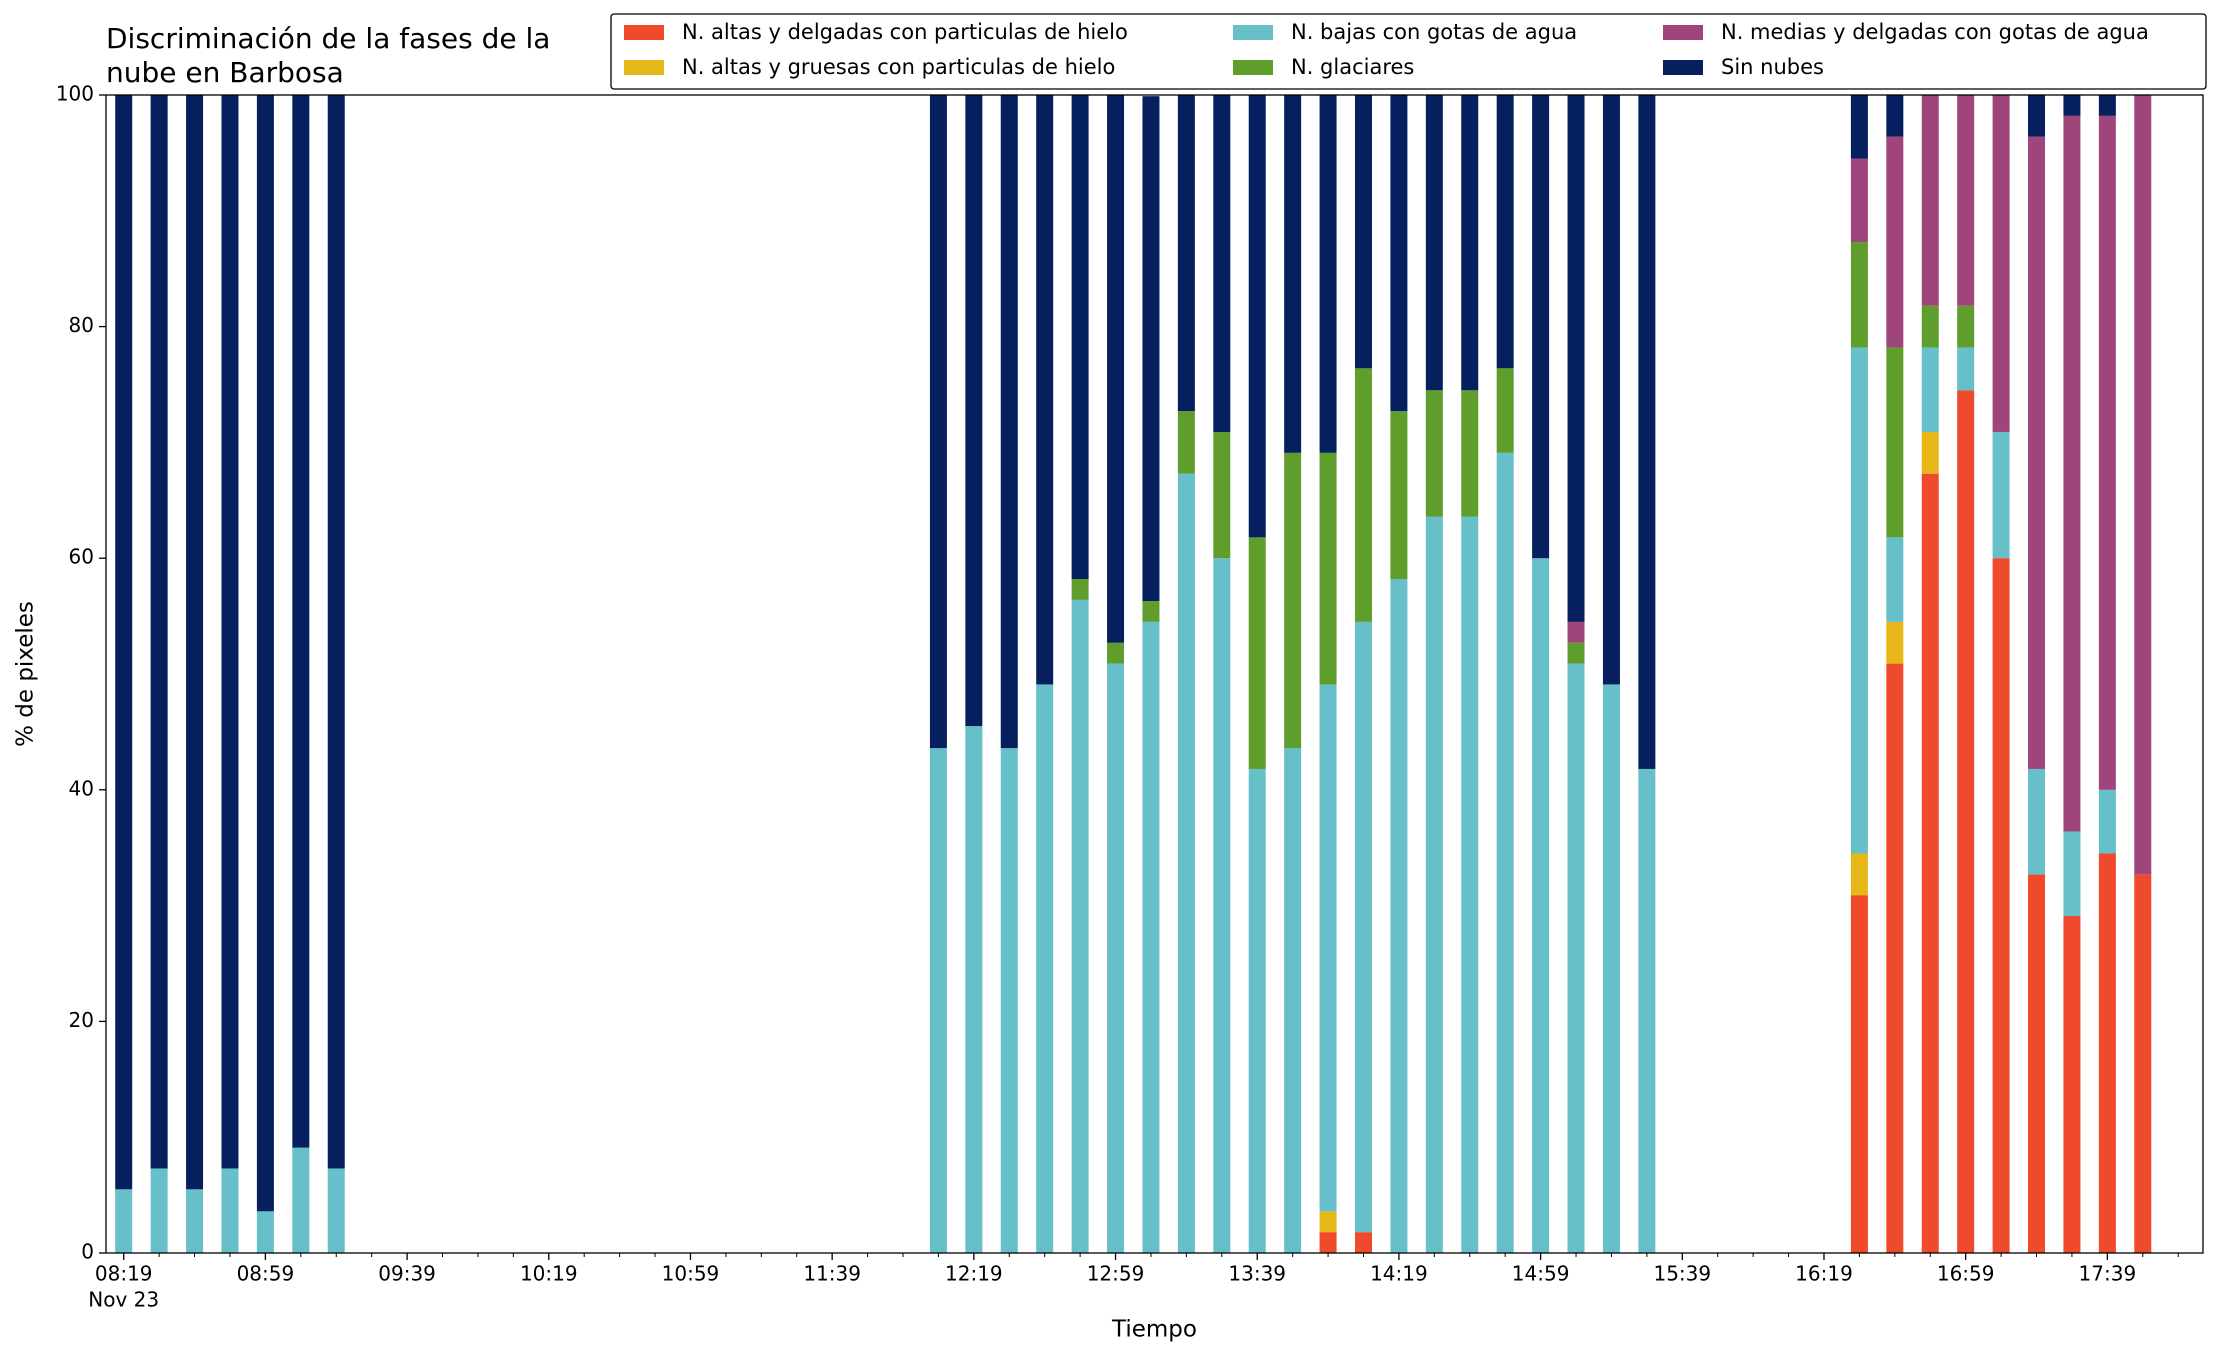  I want to click on legend-label: N. glaciares, so click(1352, 67).